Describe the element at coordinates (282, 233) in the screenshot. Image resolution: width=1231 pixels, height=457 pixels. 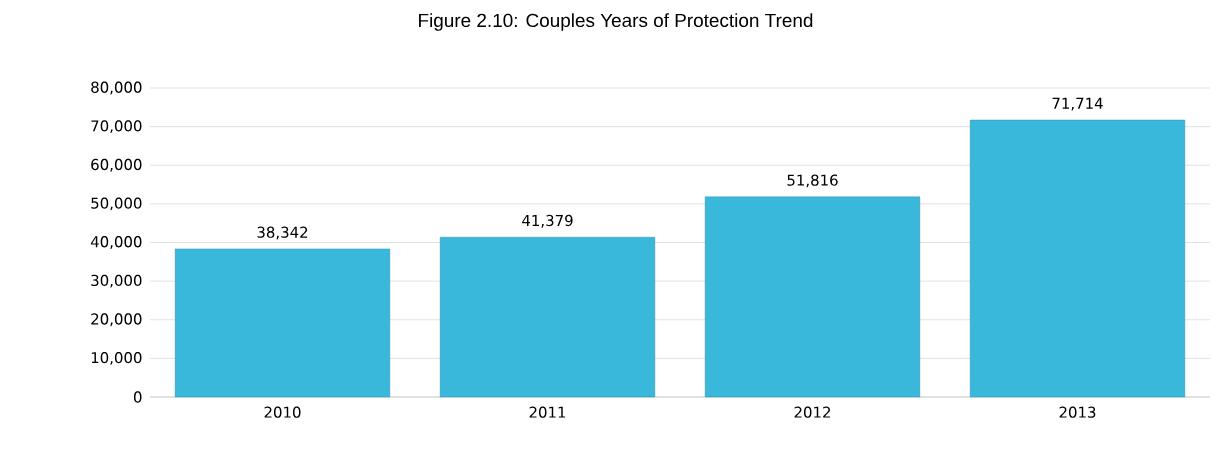
I see `data-label: 38,342` at that location.